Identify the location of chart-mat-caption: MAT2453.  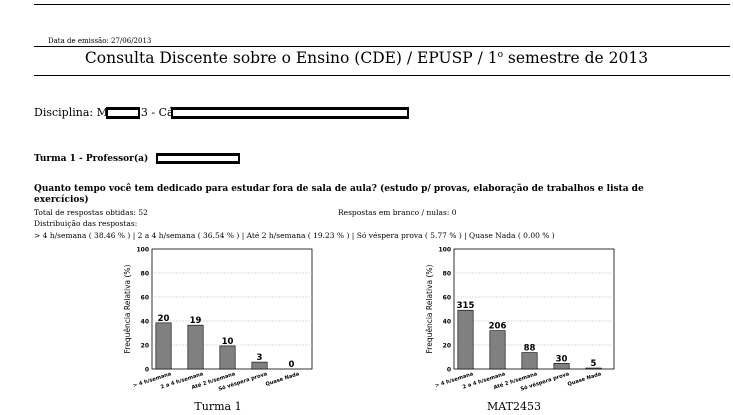
(514, 406).